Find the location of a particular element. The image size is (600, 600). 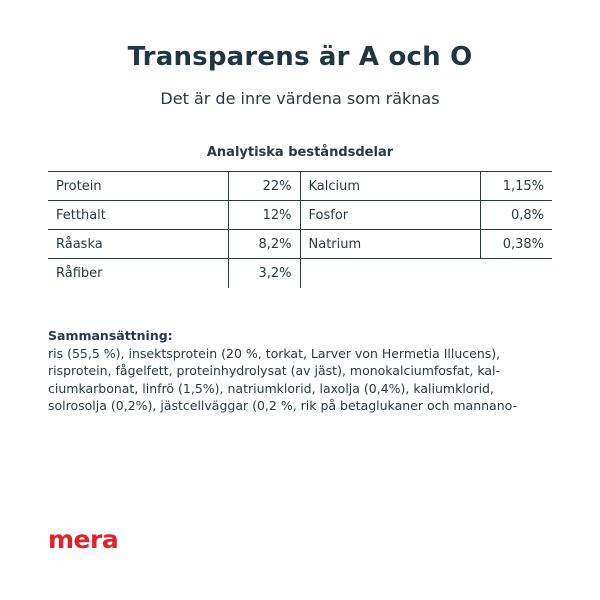

nutrient-name: Råfiber is located at coordinates (138, 273).